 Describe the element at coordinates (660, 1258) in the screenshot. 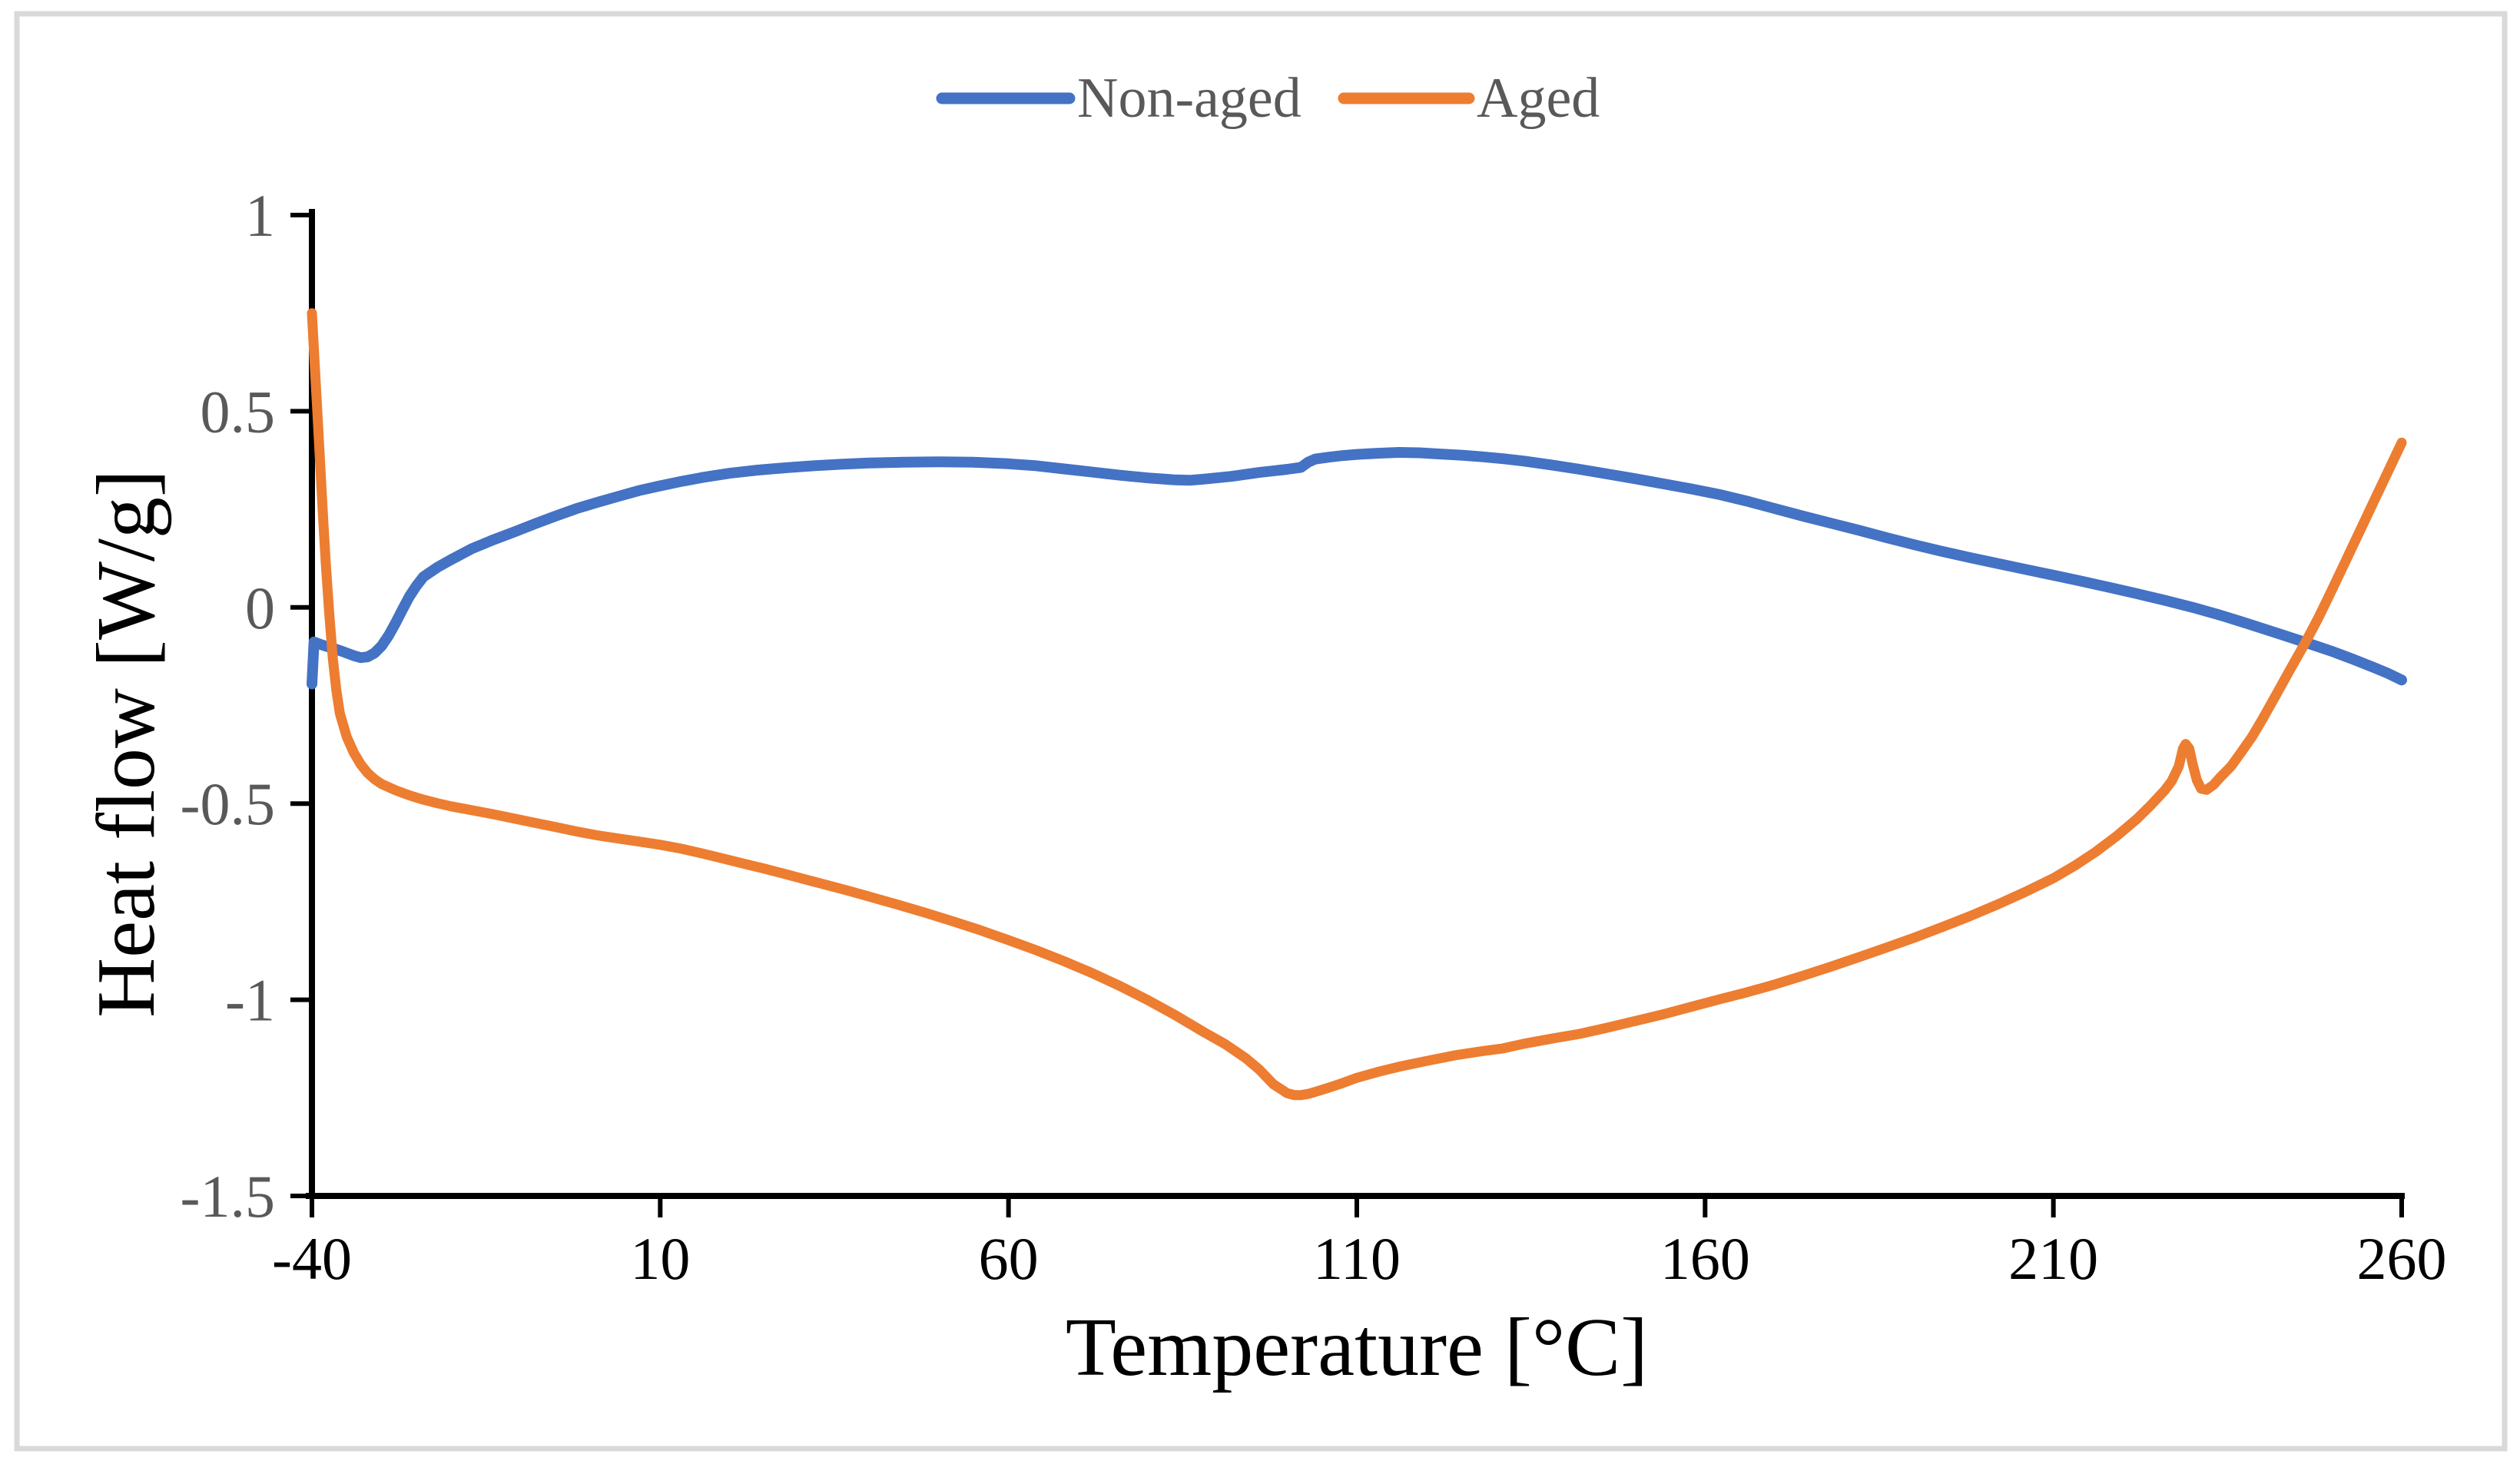

I see `x-tick-label: 10` at that location.